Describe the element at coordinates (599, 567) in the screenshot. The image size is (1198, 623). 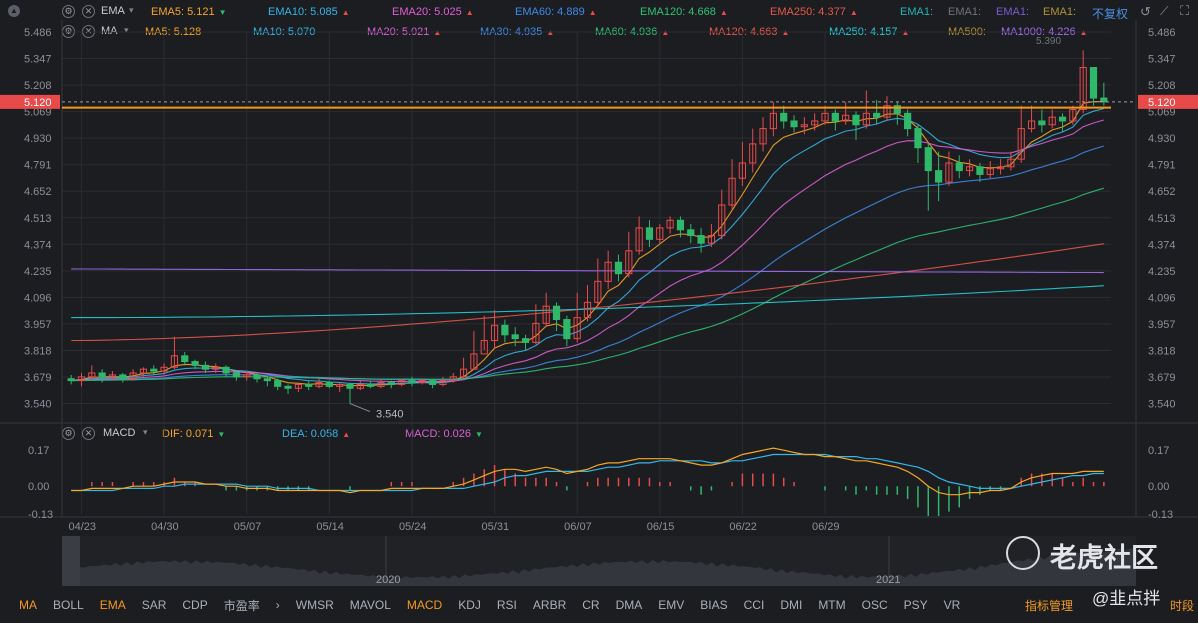
I see `navigator-area` at that location.